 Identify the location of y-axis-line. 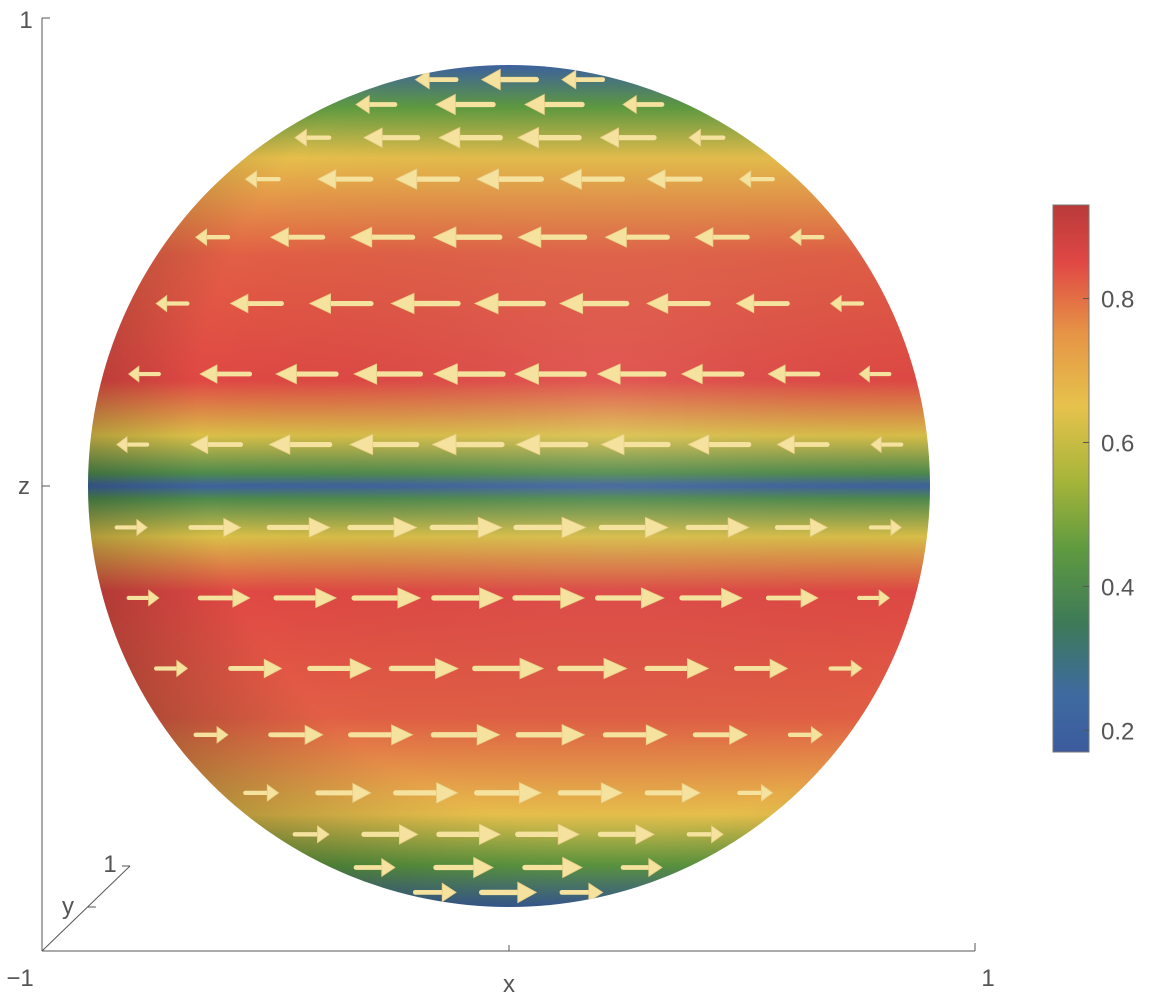
(86, 908).